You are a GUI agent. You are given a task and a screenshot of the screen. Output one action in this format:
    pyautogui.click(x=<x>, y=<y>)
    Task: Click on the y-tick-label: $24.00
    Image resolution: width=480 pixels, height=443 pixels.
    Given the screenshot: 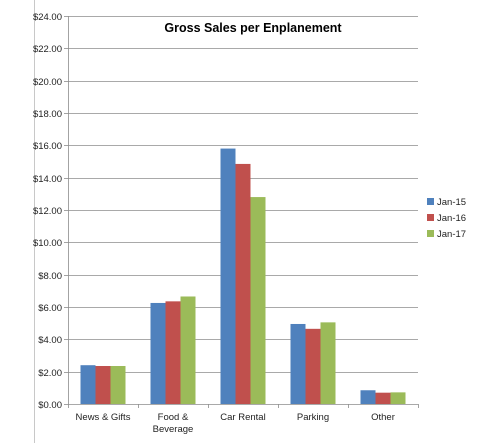 What is the action you would take?
    pyautogui.click(x=47, y=17)
    